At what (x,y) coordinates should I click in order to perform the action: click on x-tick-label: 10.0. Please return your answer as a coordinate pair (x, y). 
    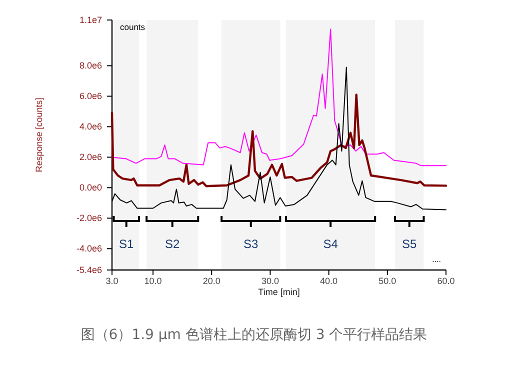
    Looking at the image, I should click on (153, 281).